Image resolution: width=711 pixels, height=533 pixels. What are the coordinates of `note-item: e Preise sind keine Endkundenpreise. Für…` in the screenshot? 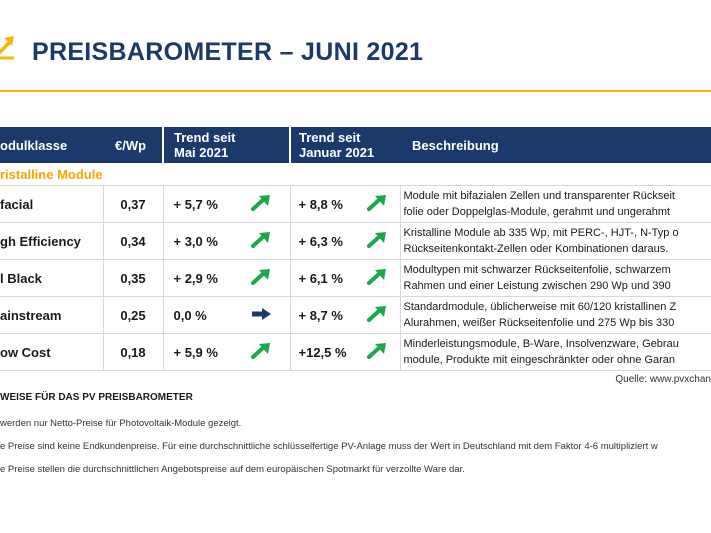 It's located at (329, 446).